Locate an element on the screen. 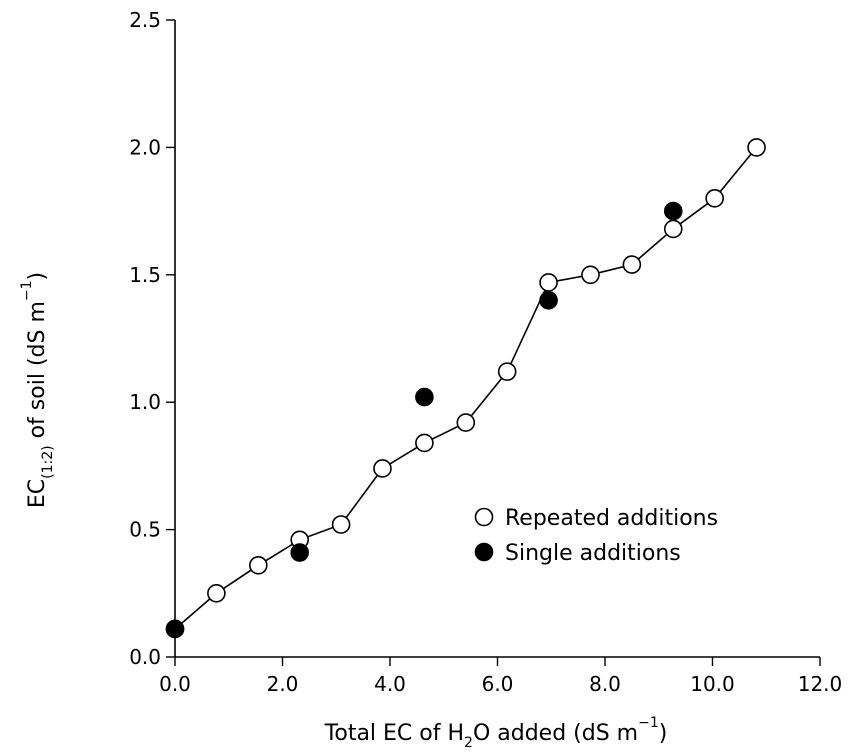 The width and height of the screenshot is (849, 756). legend: Repeated additions Single additions is located at coordinates (596, 536).